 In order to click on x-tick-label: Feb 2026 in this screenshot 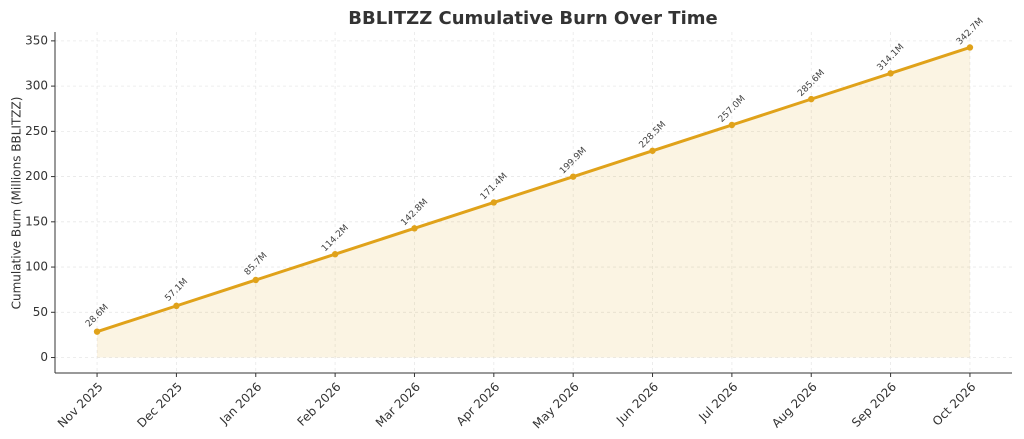, I will do `click(318, 404)`.